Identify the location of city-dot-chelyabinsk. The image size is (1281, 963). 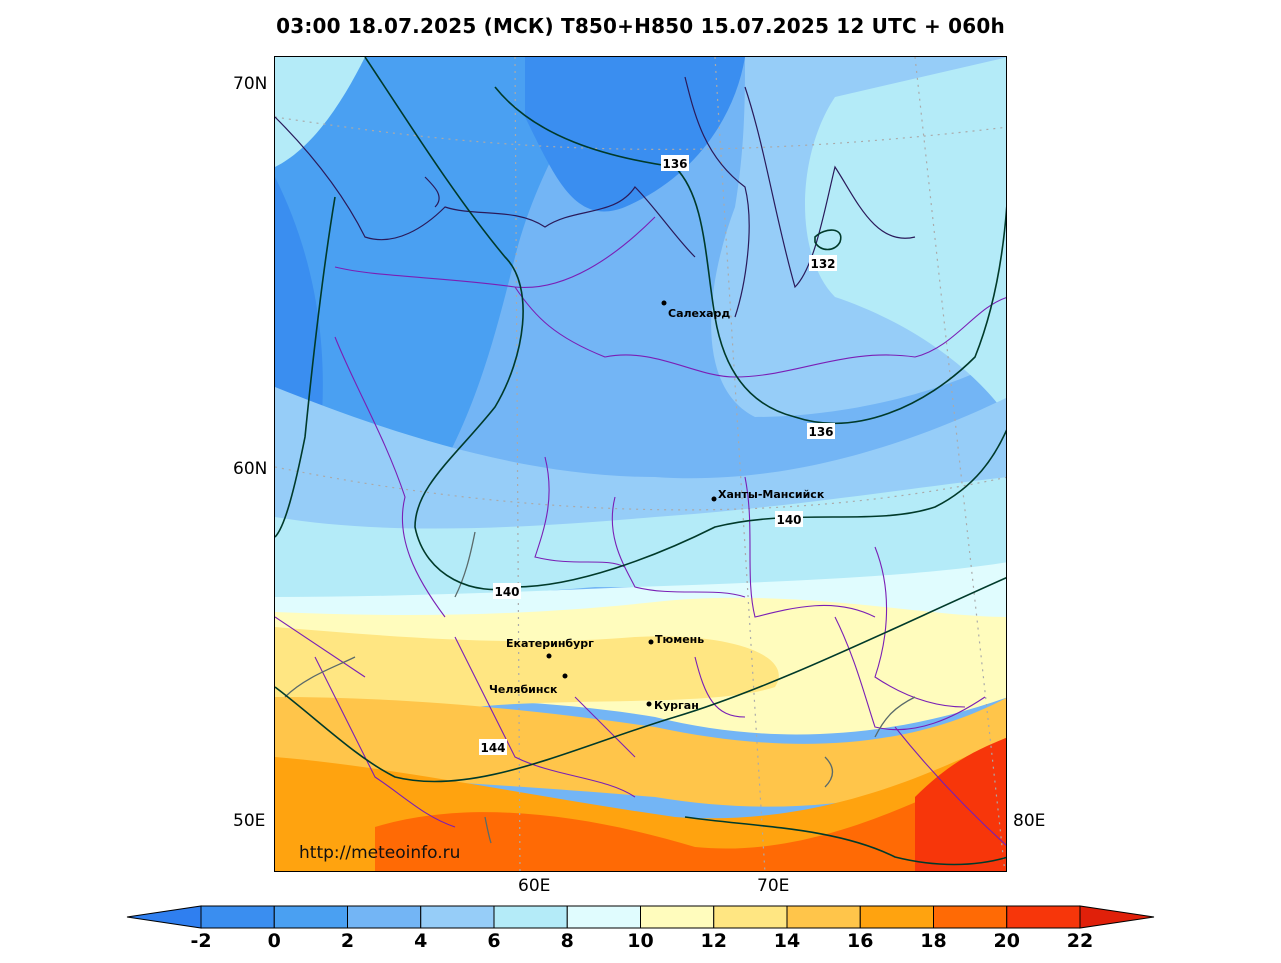
(565, 676).